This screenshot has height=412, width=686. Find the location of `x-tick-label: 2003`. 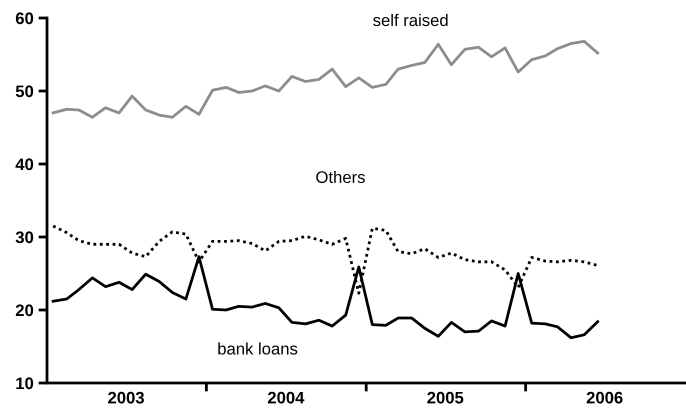

x-tick-label: 2003 is located at coordinates (126, 398).